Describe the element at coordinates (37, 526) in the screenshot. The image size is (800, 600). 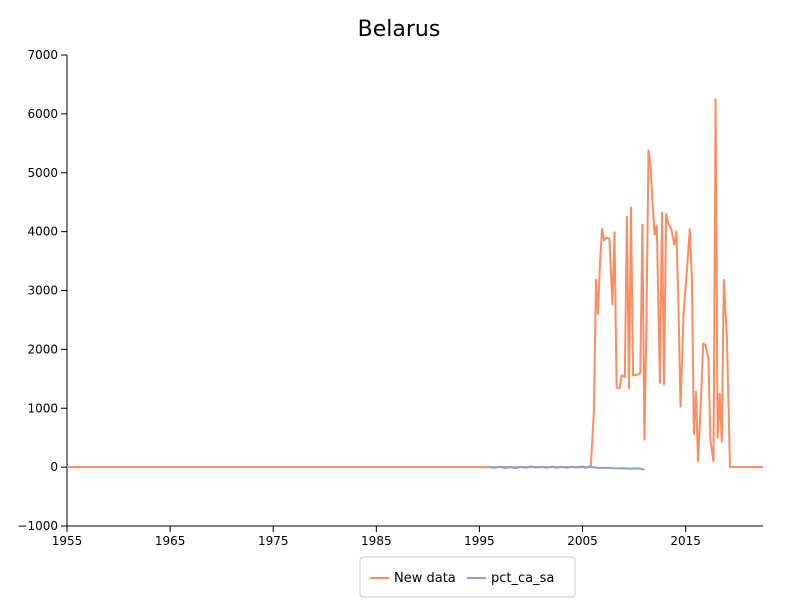
I see `y-tick-label: −1000` at that location.